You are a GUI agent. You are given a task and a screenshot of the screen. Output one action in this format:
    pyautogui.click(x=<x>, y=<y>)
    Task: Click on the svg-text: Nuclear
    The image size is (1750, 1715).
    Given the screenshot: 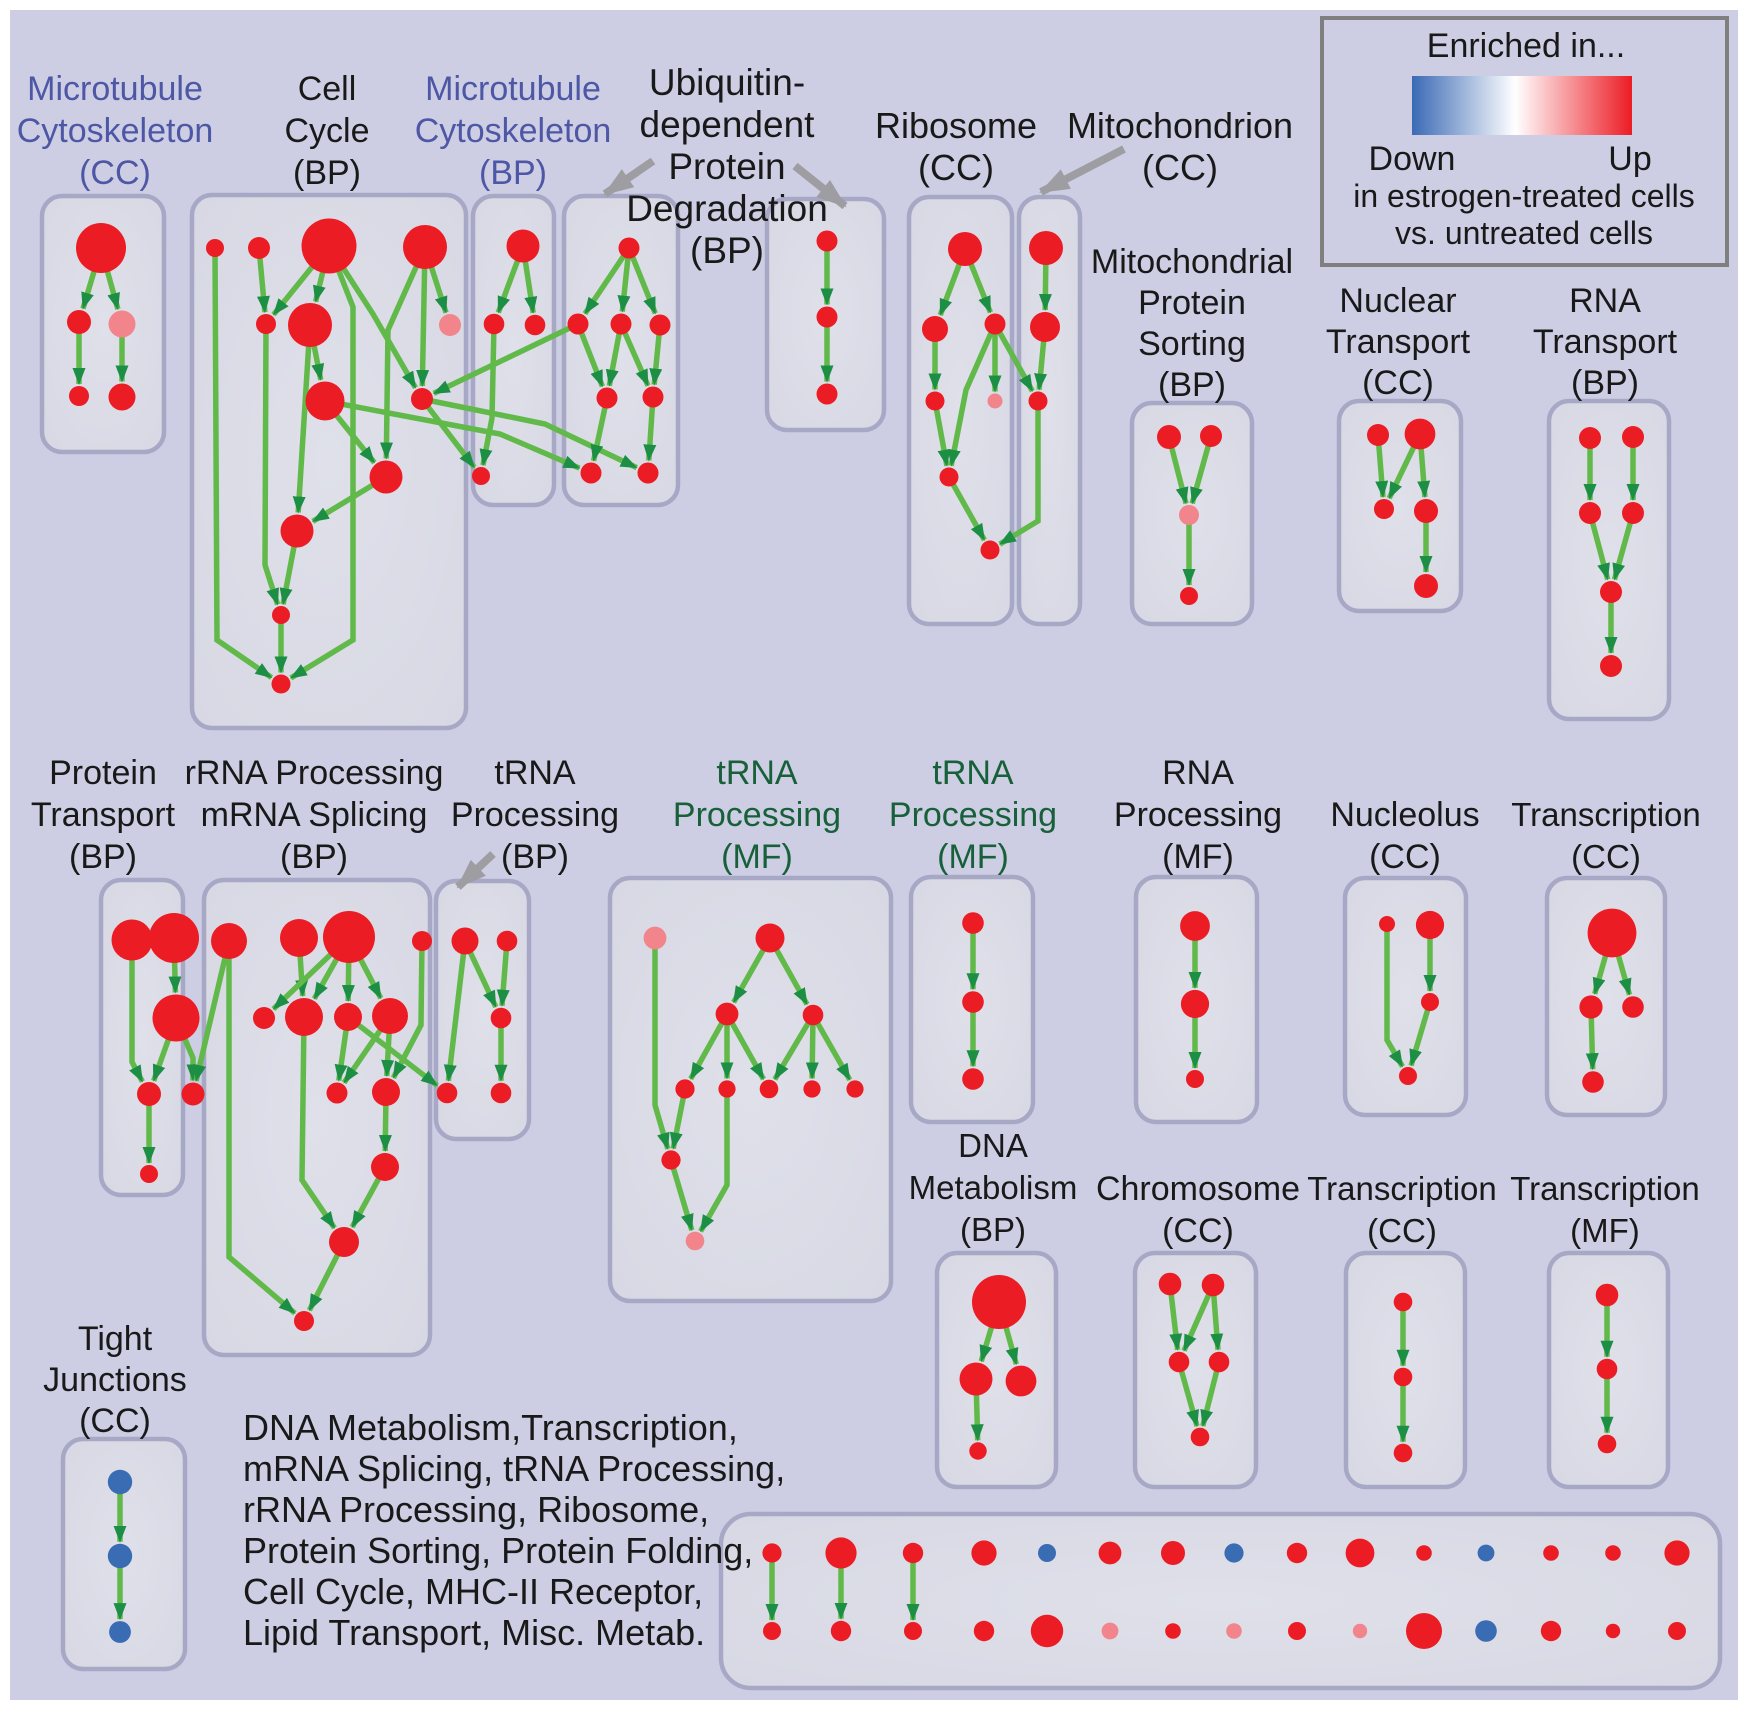 What is the action you would take?
    pyautogui.click(x=1397, y=301)
    